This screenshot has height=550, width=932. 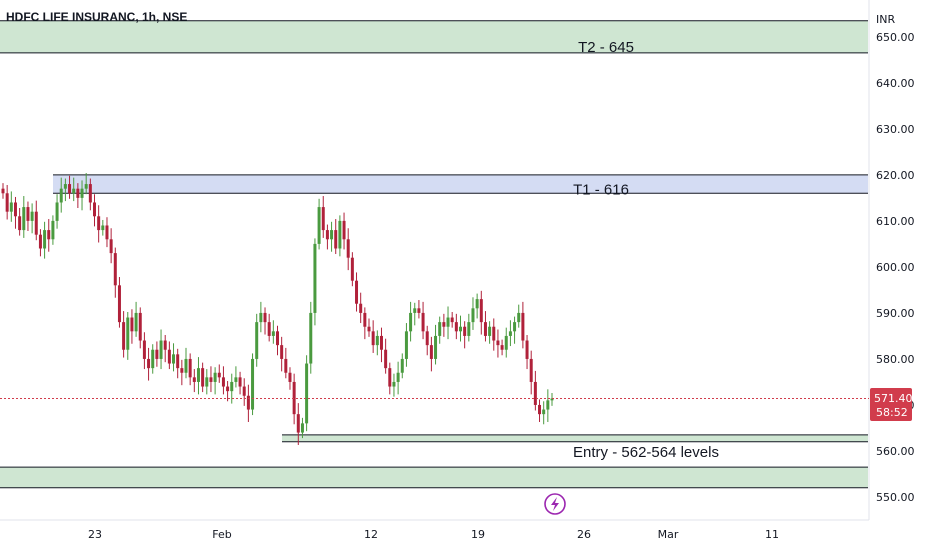 What do you see at coordinates (646, 250) in the screenshot?
I see `zone-labels-layer: T2 - 645 T1 - 616 Entry - 562-564 levels` at bounding box center [646, 250].